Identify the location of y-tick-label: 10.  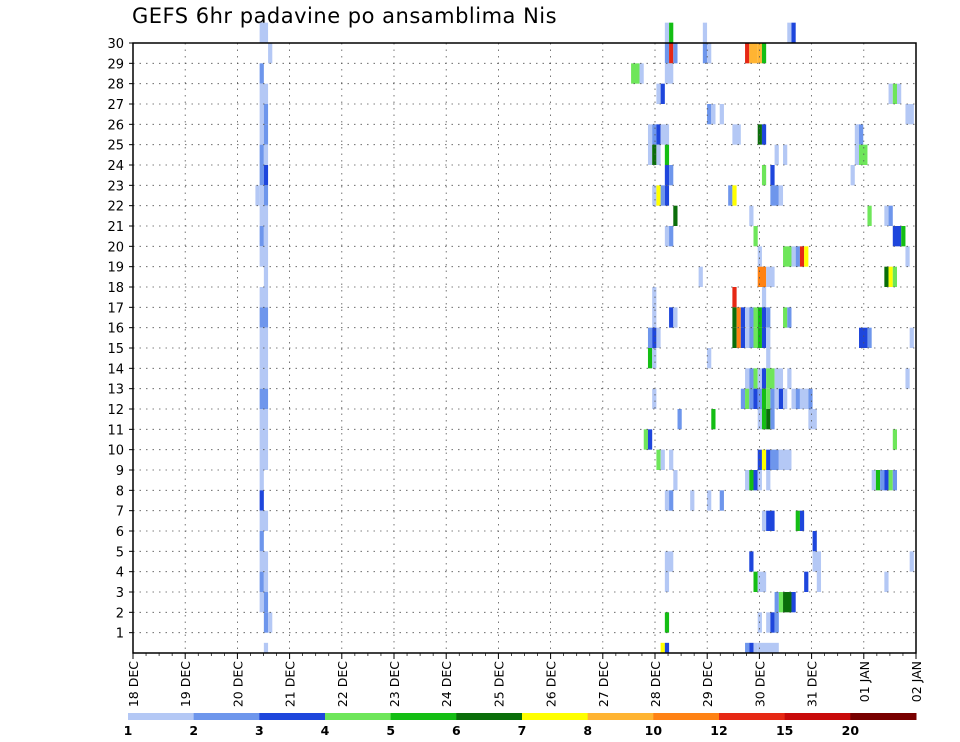
(115, 451).